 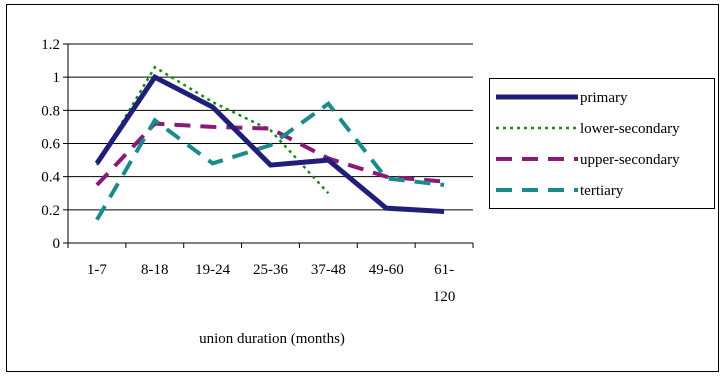 What do you see at coordinates (50, 211) in the screenshot?
I see `y-tick-label: 0.2` at bounding box center [50, 211].